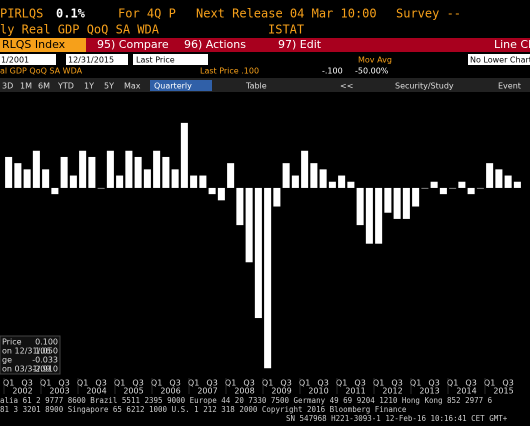 This screenshot has width=530, height=426. What do you see at coordinates (44, 86) in the screenshot?
I see `range-button: 6M` at bounding box center [44, 86].